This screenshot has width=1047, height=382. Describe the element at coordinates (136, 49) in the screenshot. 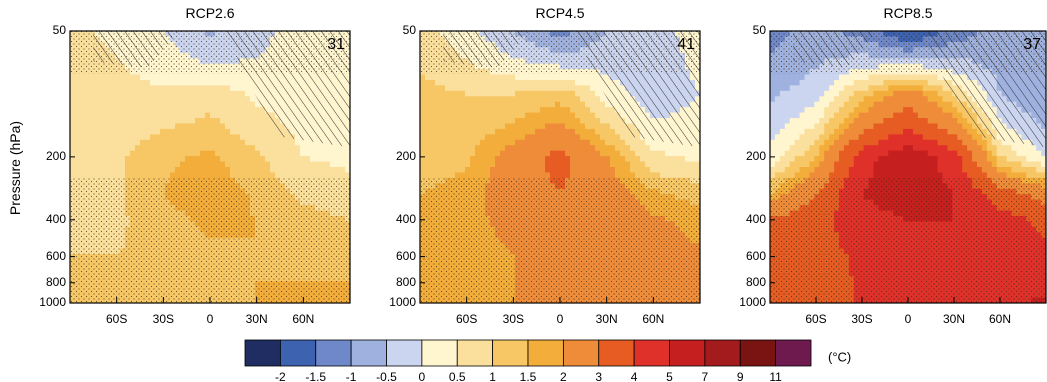

I see `hatch-overlay` at that location.